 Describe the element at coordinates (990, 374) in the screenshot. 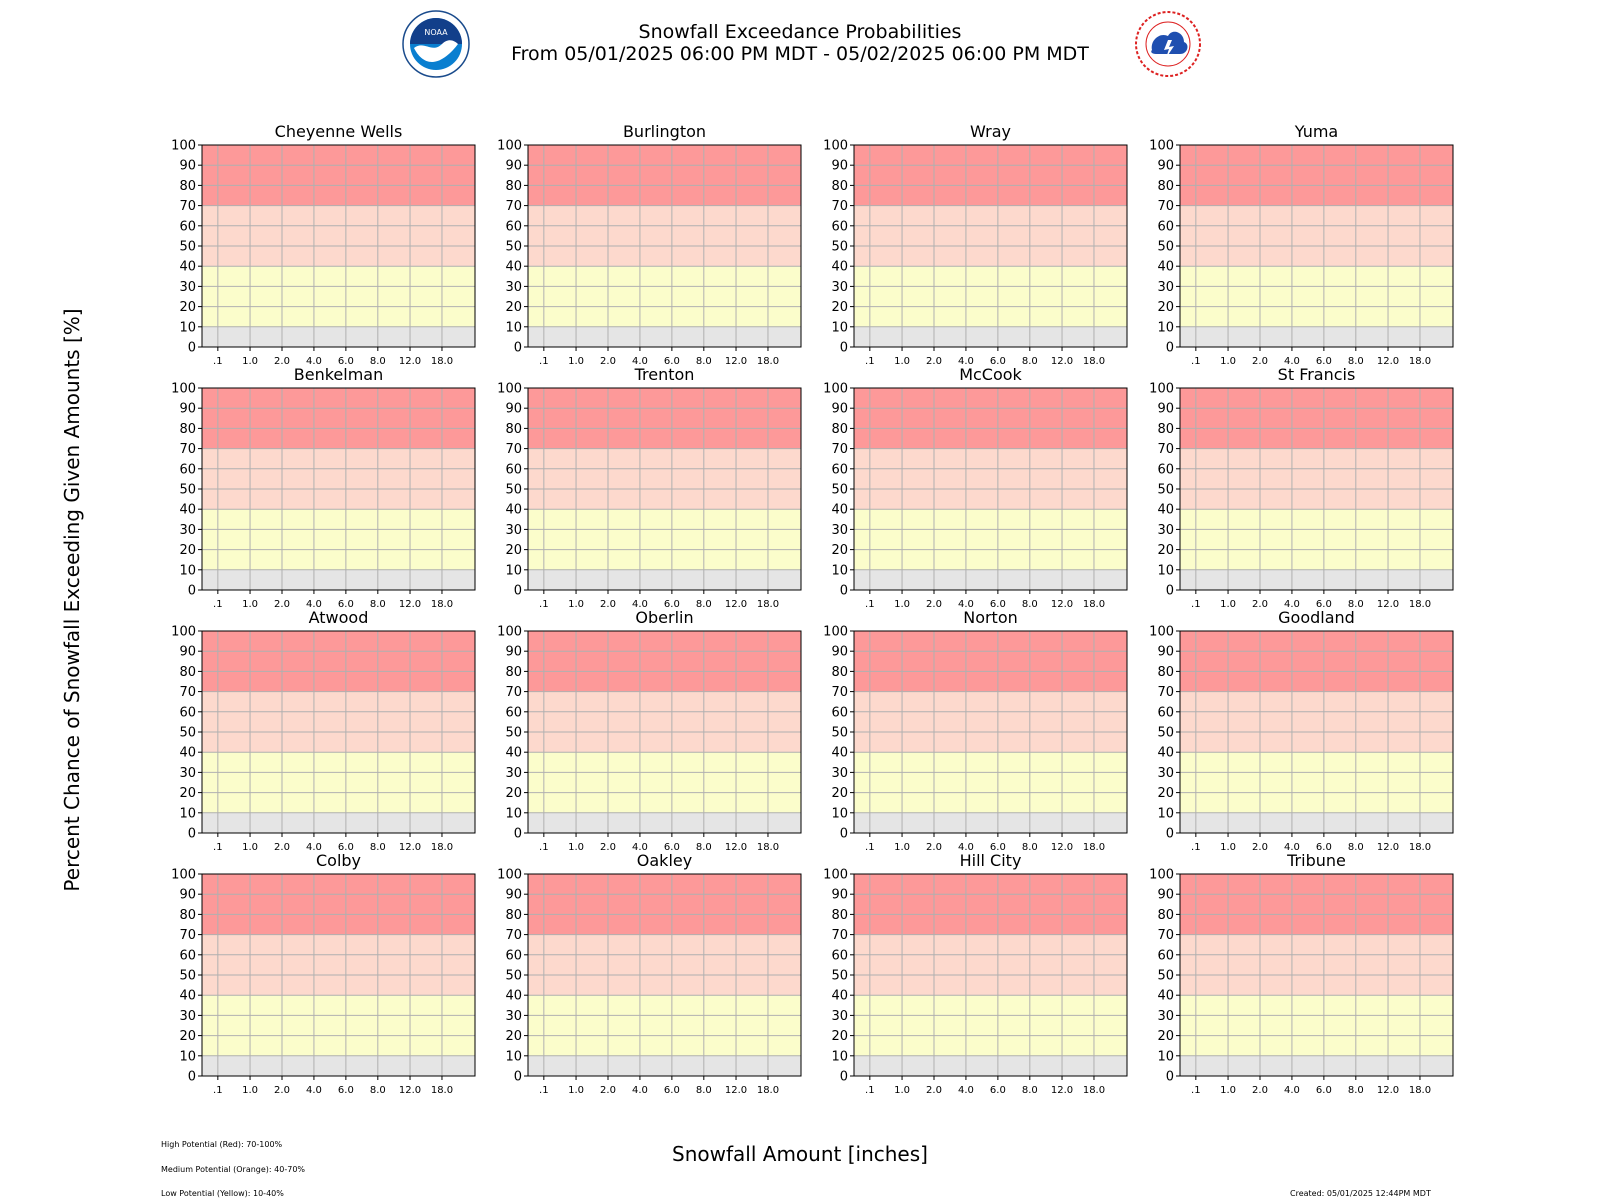

I see `panel-title: McCook` at that location.